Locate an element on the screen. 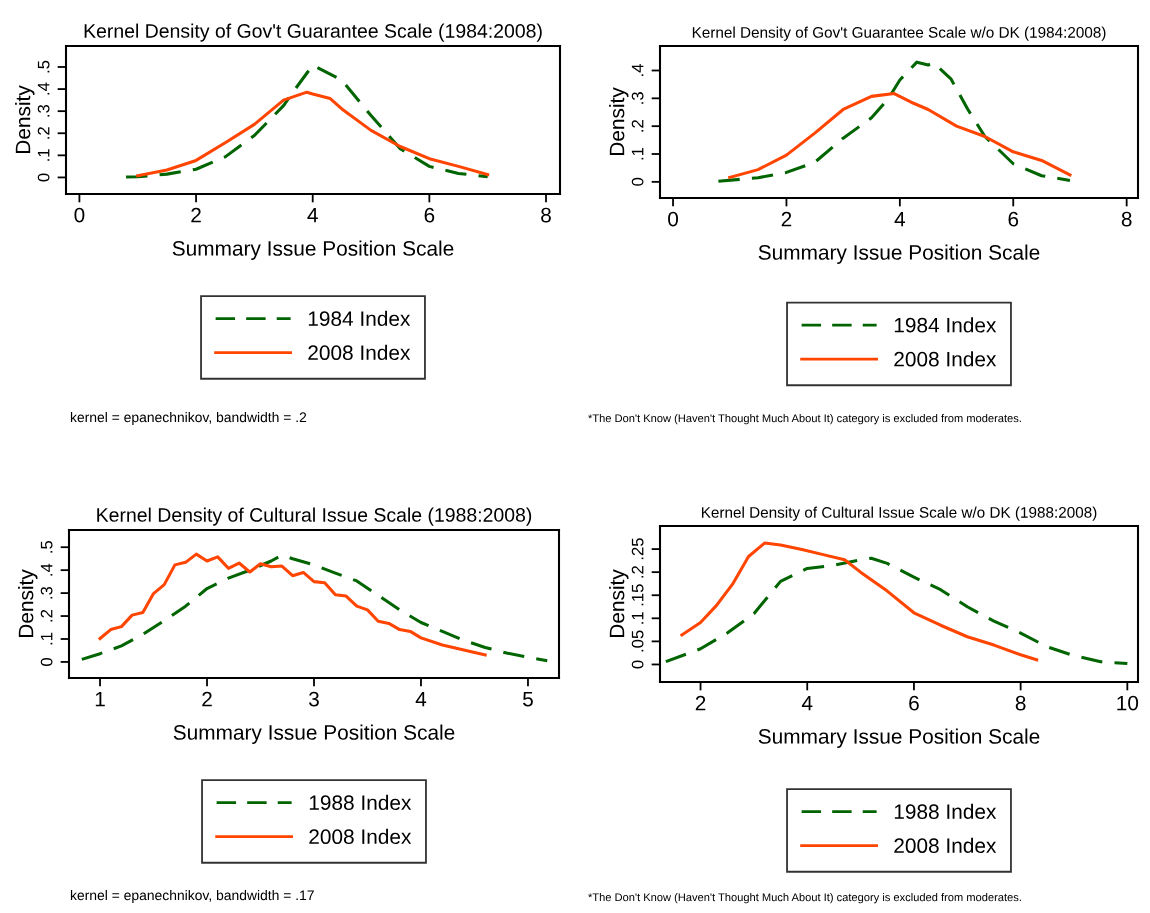 Image resolution: width=1150 pixels, height=913 pixels. y-tick-label: .15 is located at coordinates (637, 595).